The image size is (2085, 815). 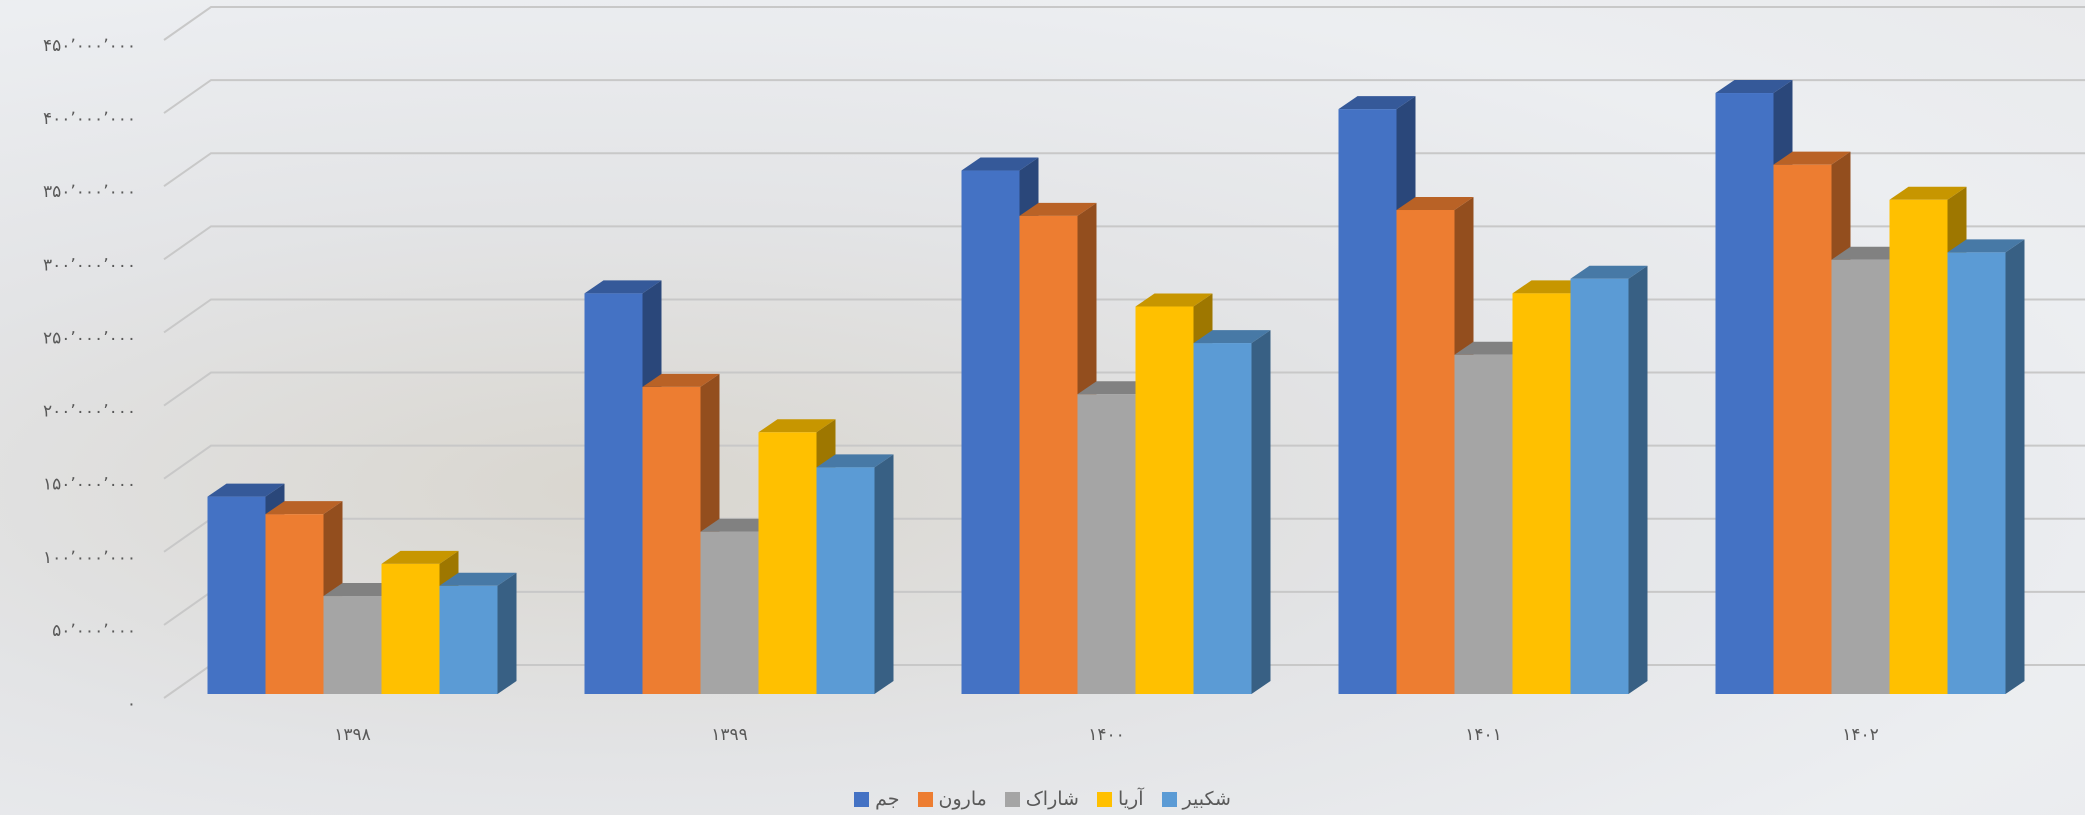 I want to click on legend-item: جم, so click(x=877, y=799).